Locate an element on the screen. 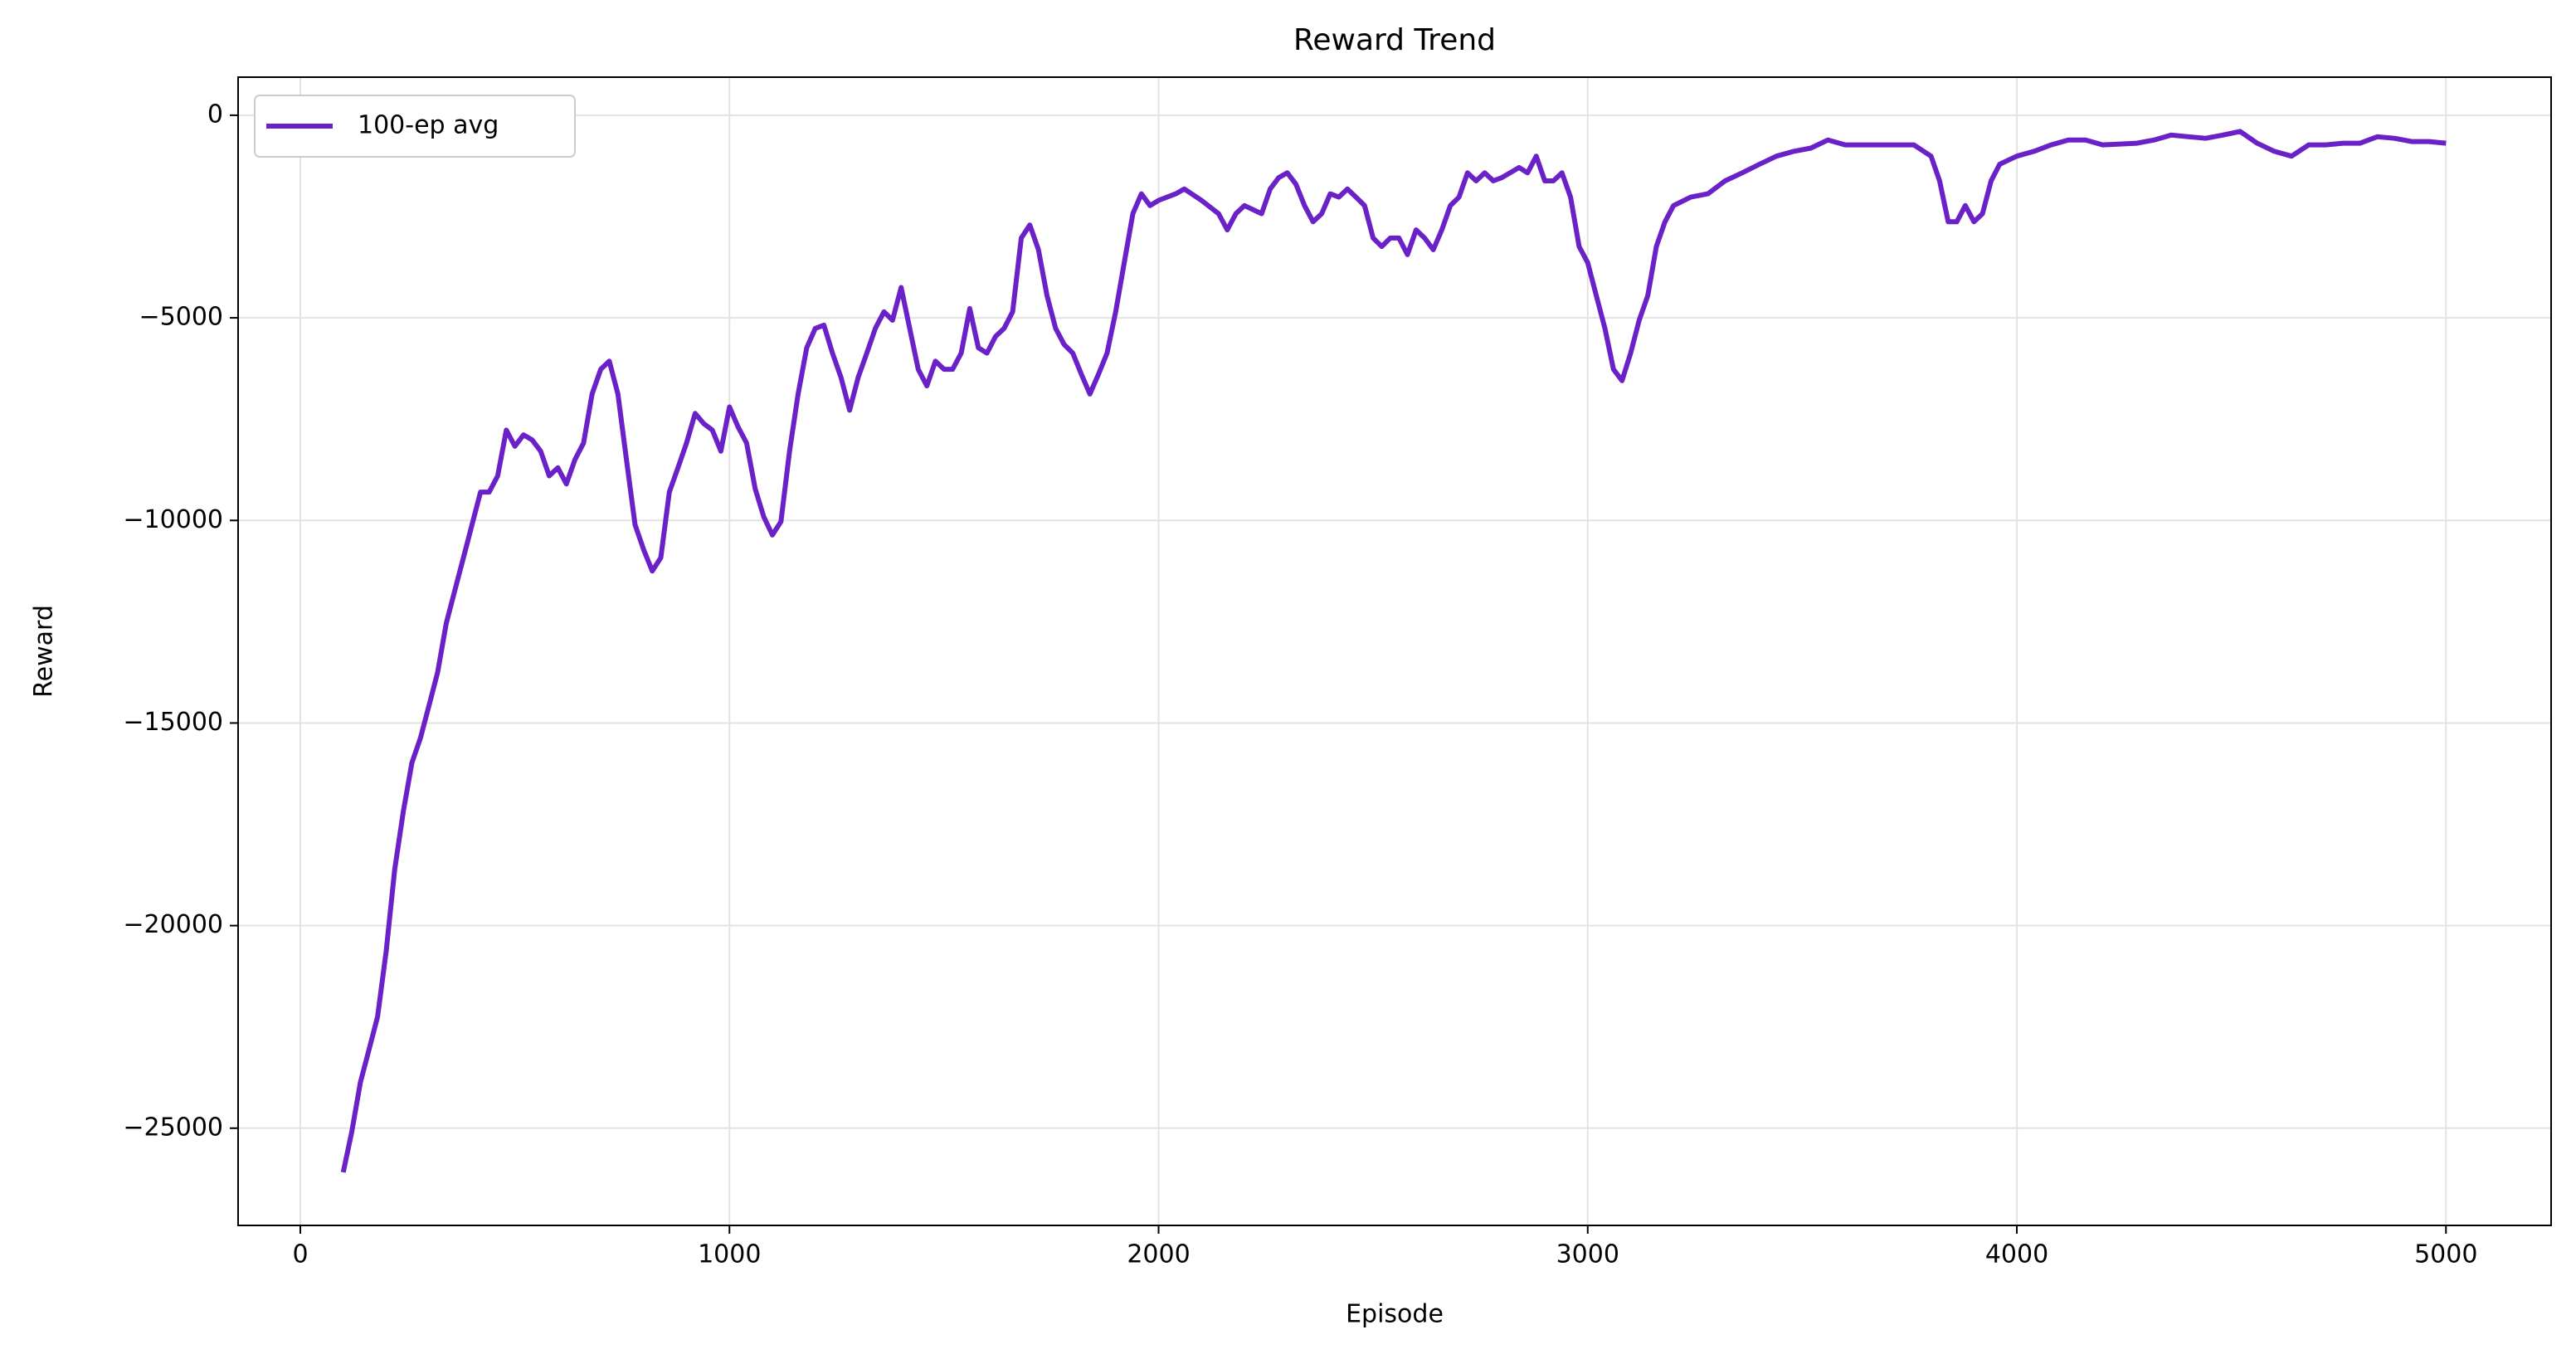  legend-box is located at coordinates (415, 126).